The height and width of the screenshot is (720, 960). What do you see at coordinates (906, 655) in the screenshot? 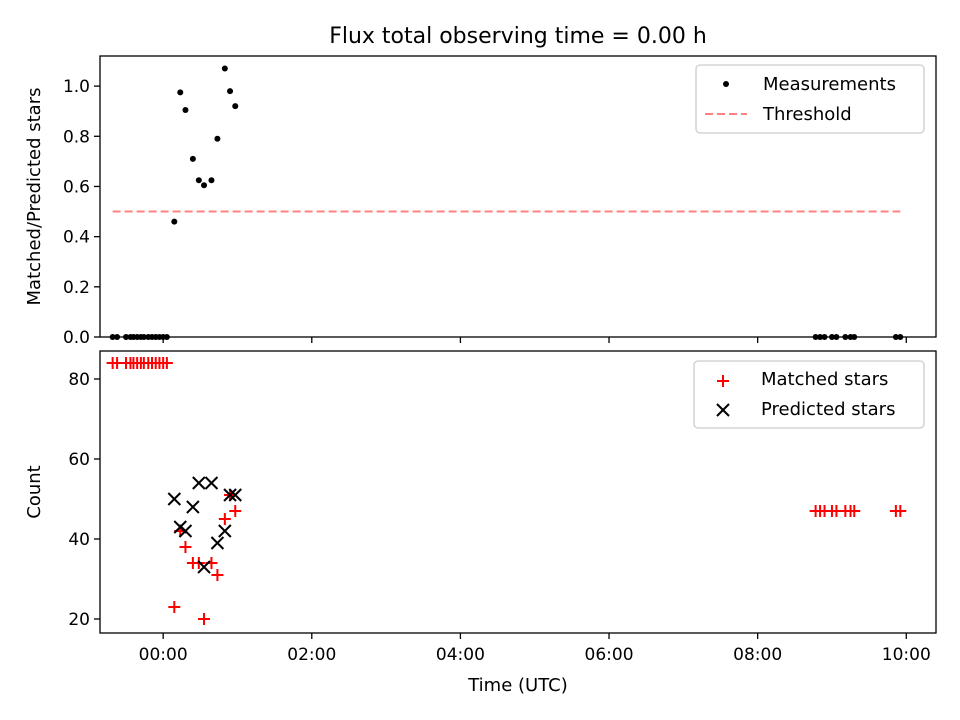
I see `x-tick-label: 10:00` at bounding box center [906, 655].